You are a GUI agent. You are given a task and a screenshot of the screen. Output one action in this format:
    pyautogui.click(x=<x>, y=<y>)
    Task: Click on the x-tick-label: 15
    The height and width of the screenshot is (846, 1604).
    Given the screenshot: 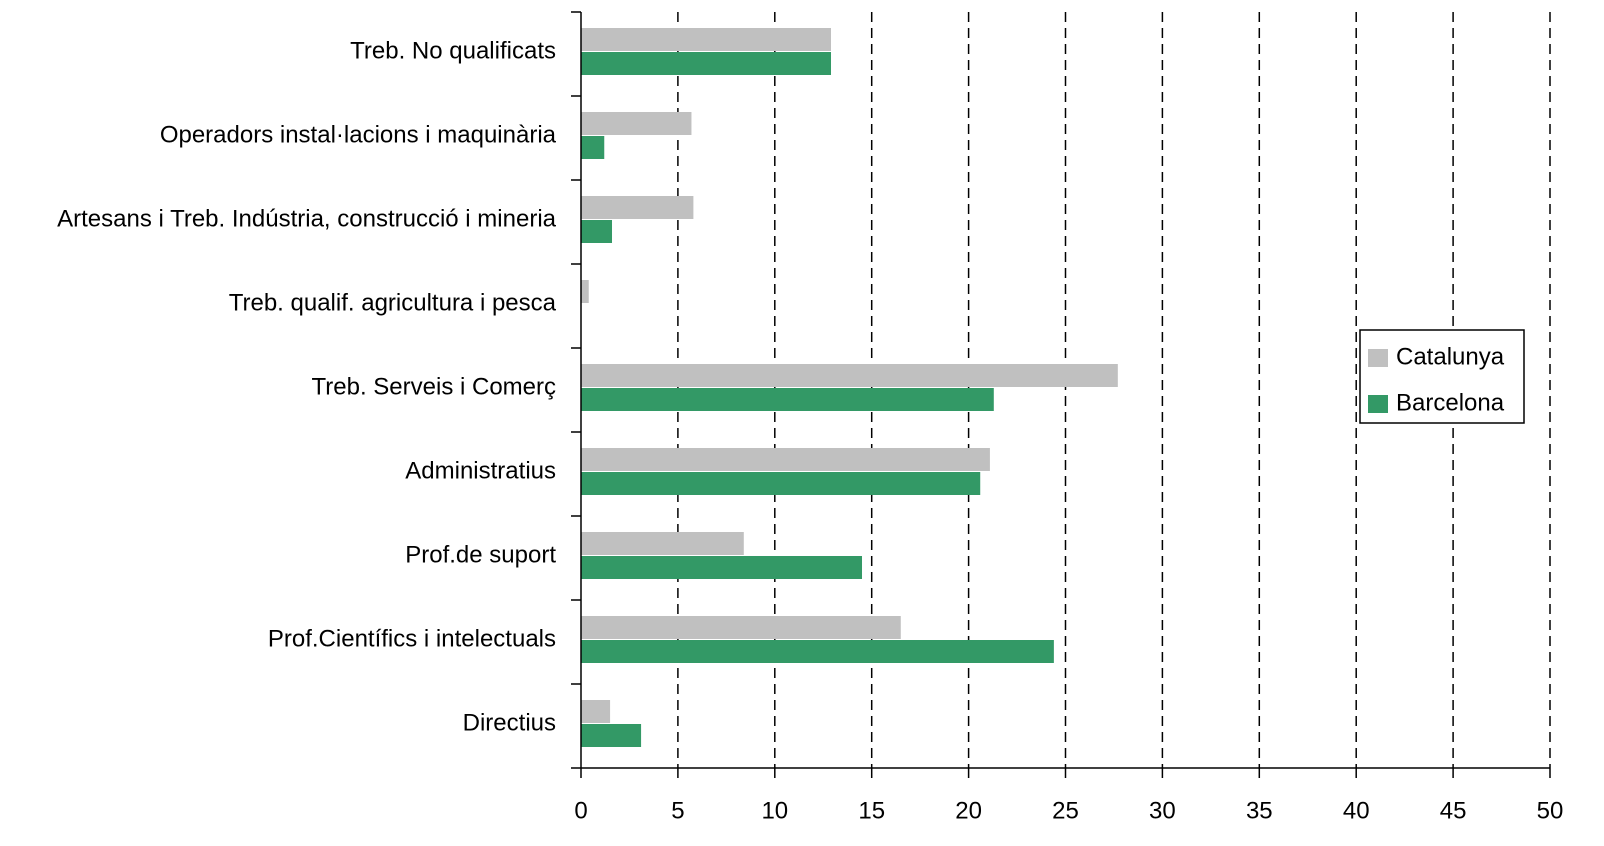 What is the action you would take?
    pyautogui.click(x=871, y=810)
    